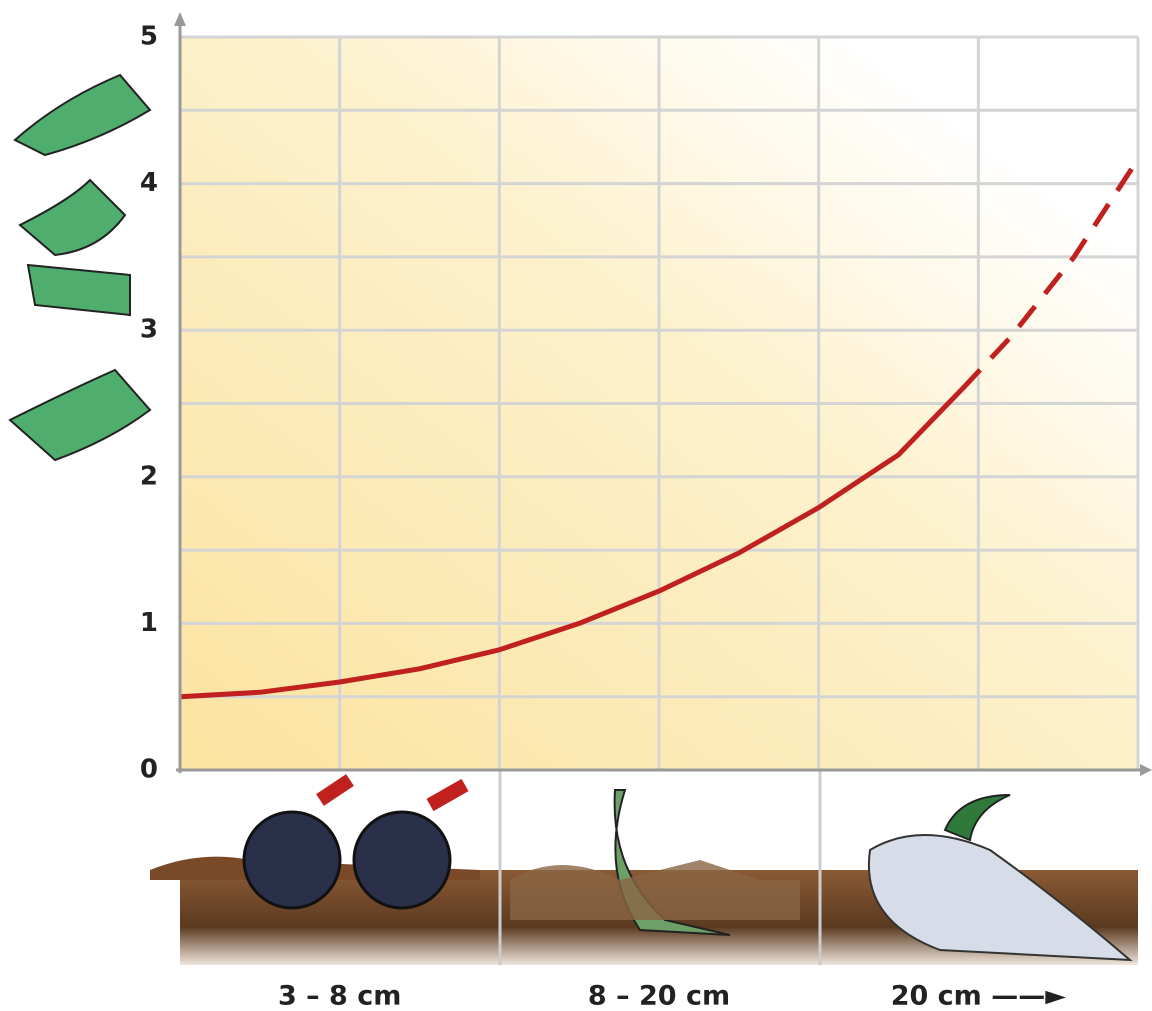  What do you see at coordinates (149, 37) in the screenshot?
I see `y-tick-label: 5` at bounding box center [149, 37].